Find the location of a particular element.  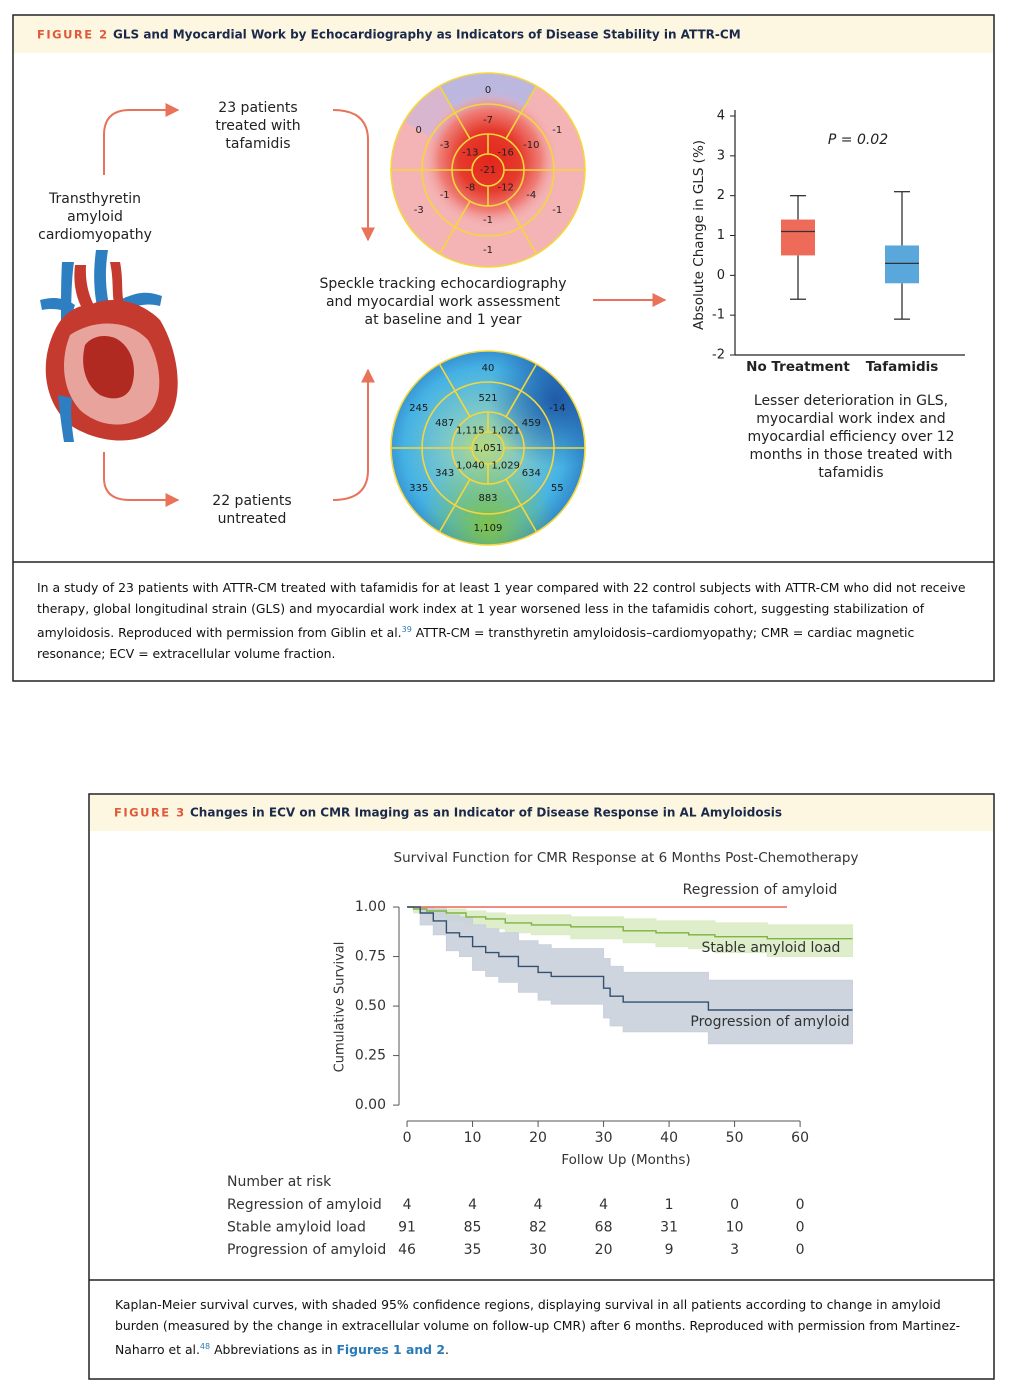

segment-value: -14 is located at coordinates (557, 408).